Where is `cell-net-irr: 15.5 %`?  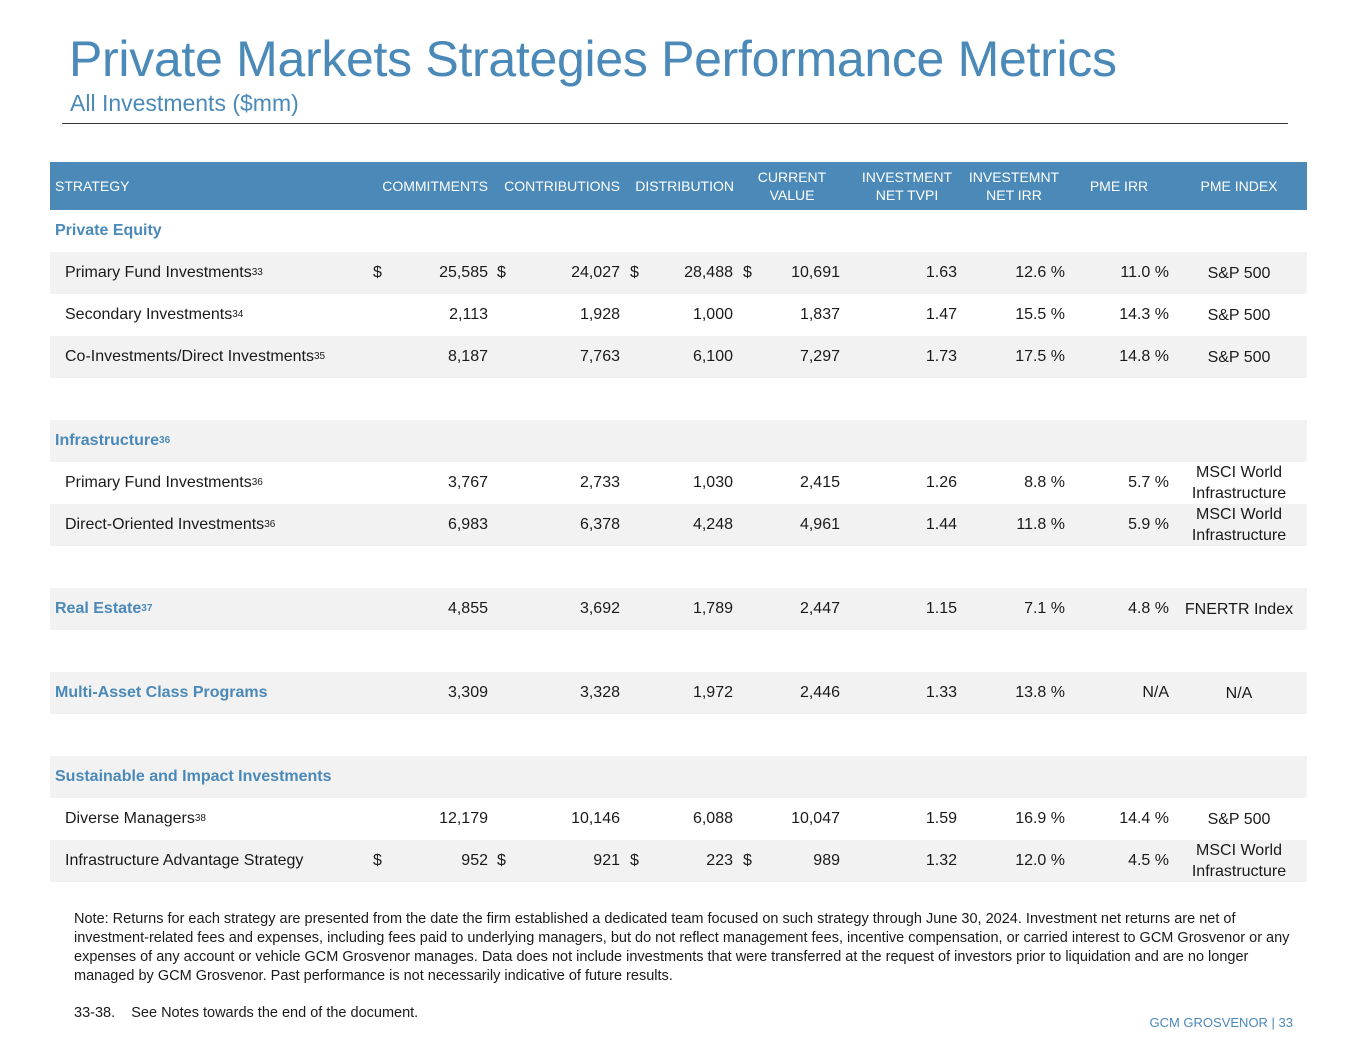 cell-net-irr: 15.5 % is located at coordinates (1040, 314).